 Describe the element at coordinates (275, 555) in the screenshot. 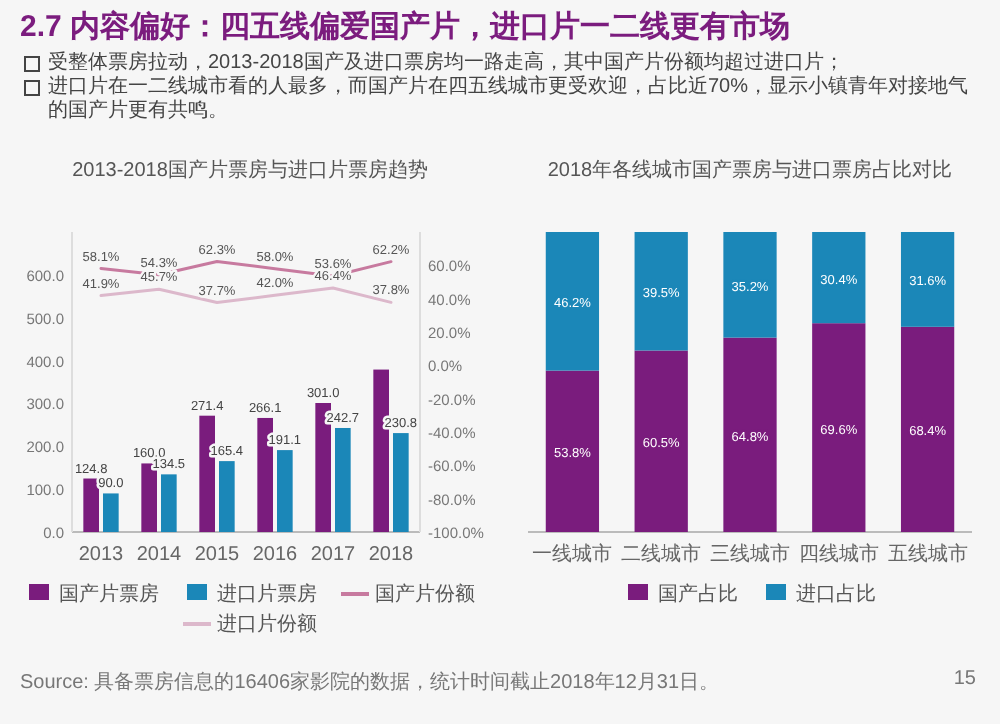

I see `x-tick-label: 2016` at that location.